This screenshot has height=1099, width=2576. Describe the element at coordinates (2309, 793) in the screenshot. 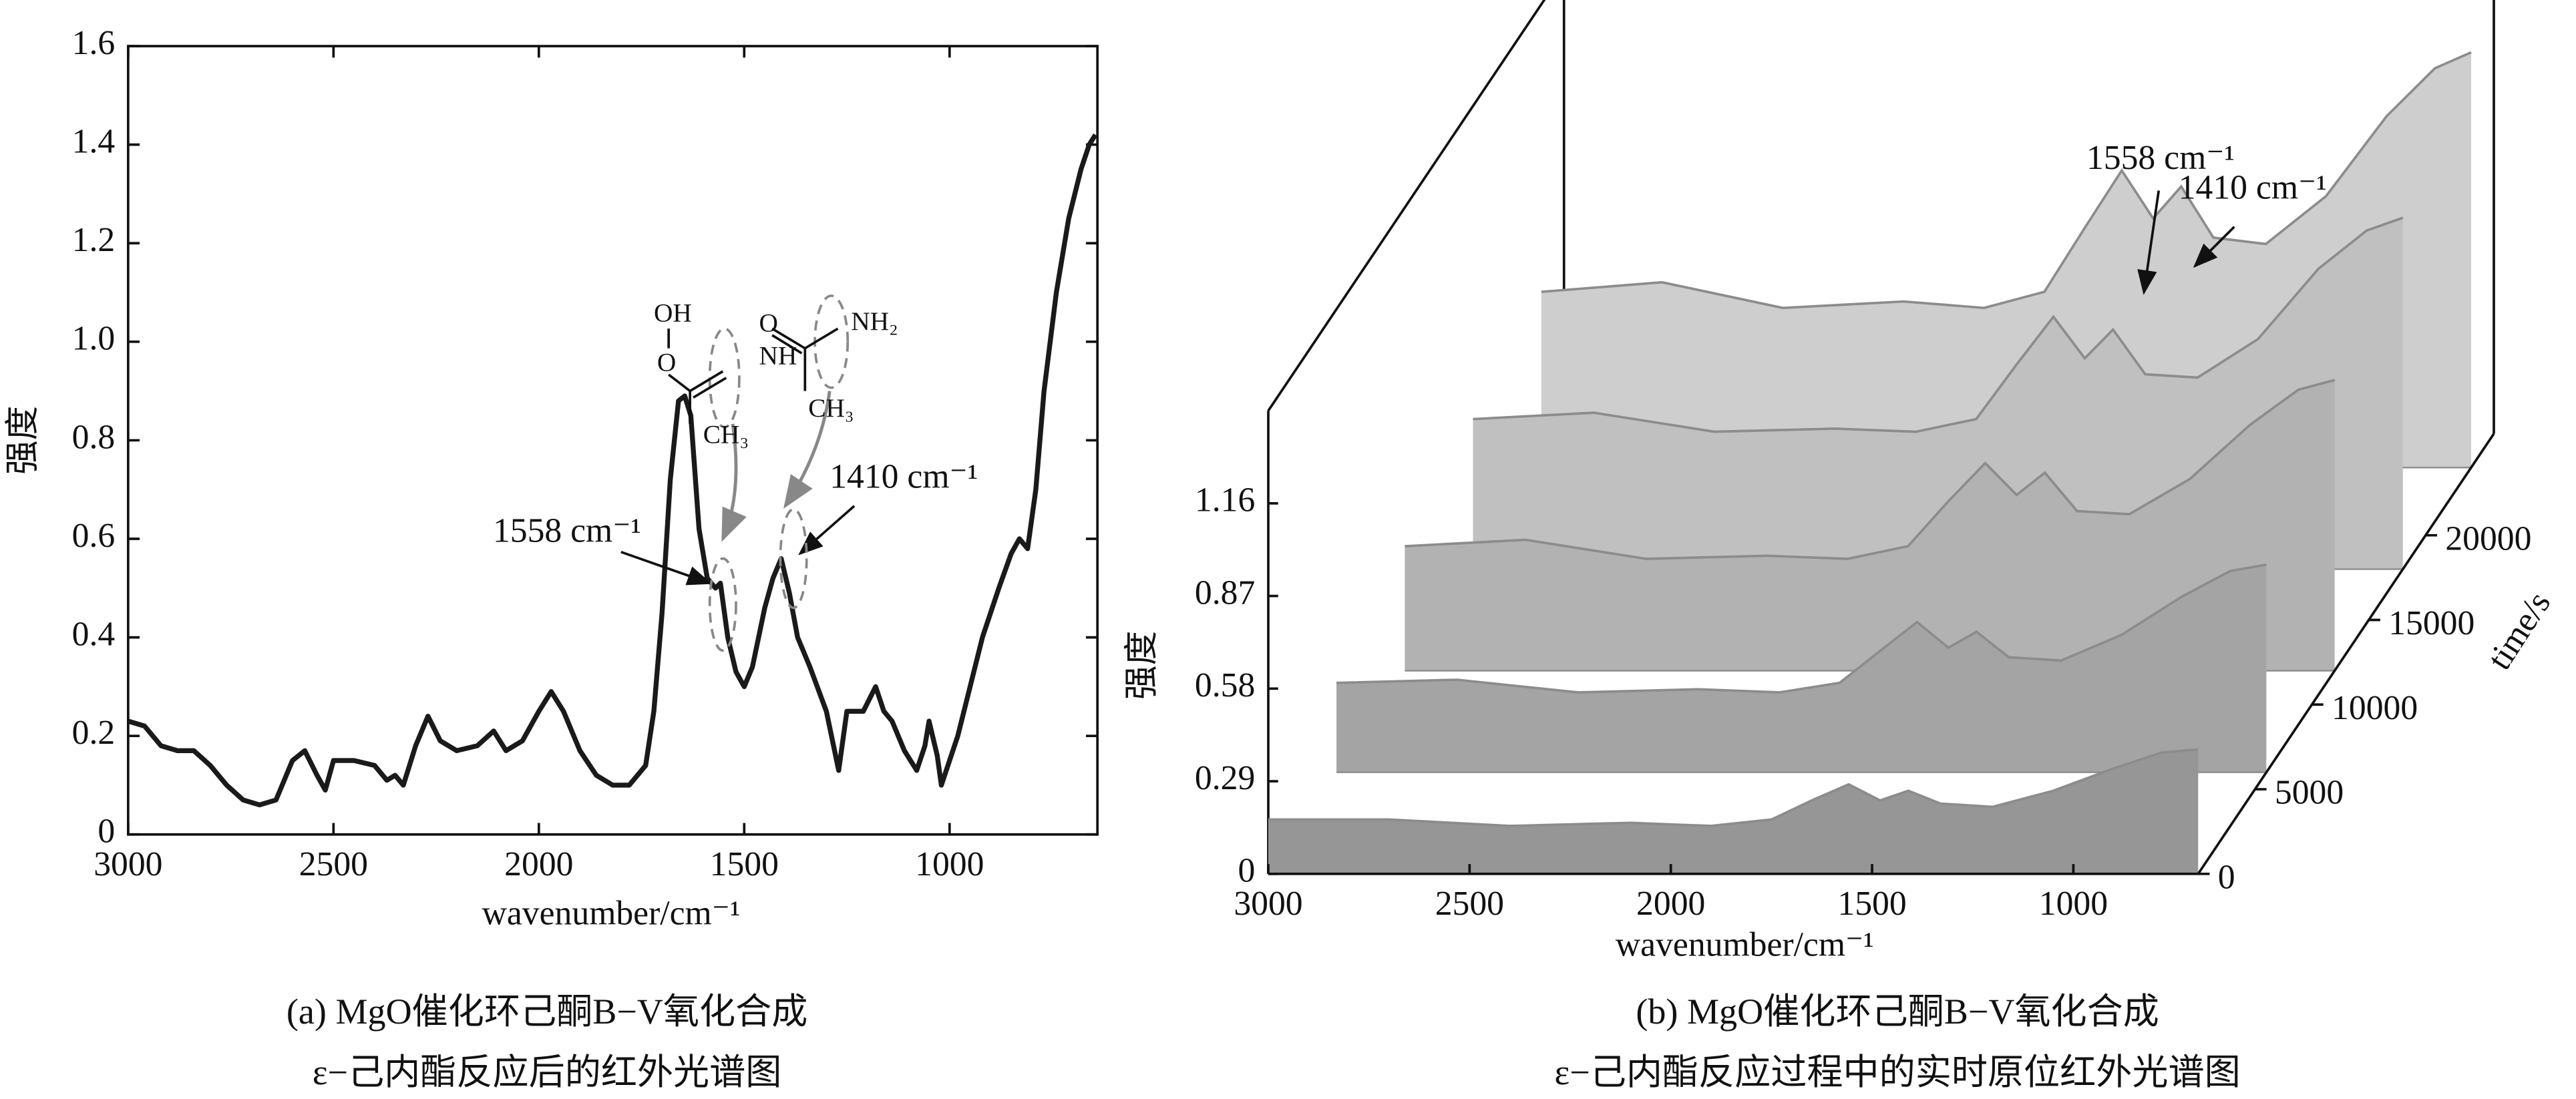

I see `z-tick-label: 5000` at that location.